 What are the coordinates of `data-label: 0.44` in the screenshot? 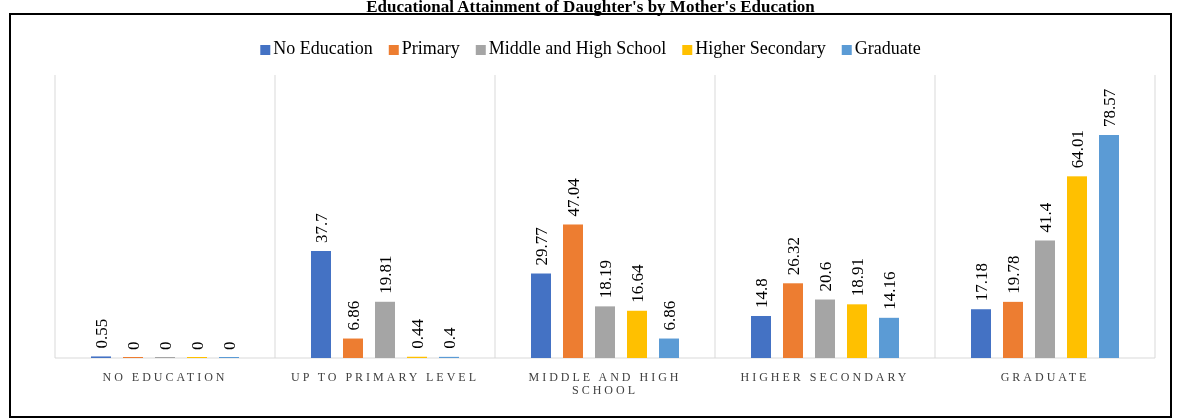 It's located at (417, 333).